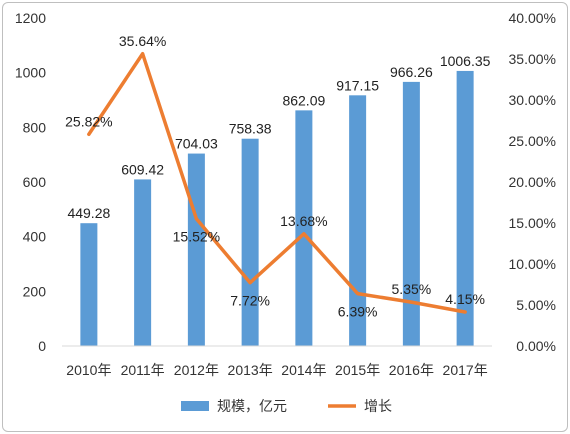  I want to click on legend-label-bar: 规模，亿元, so click(252, 406).